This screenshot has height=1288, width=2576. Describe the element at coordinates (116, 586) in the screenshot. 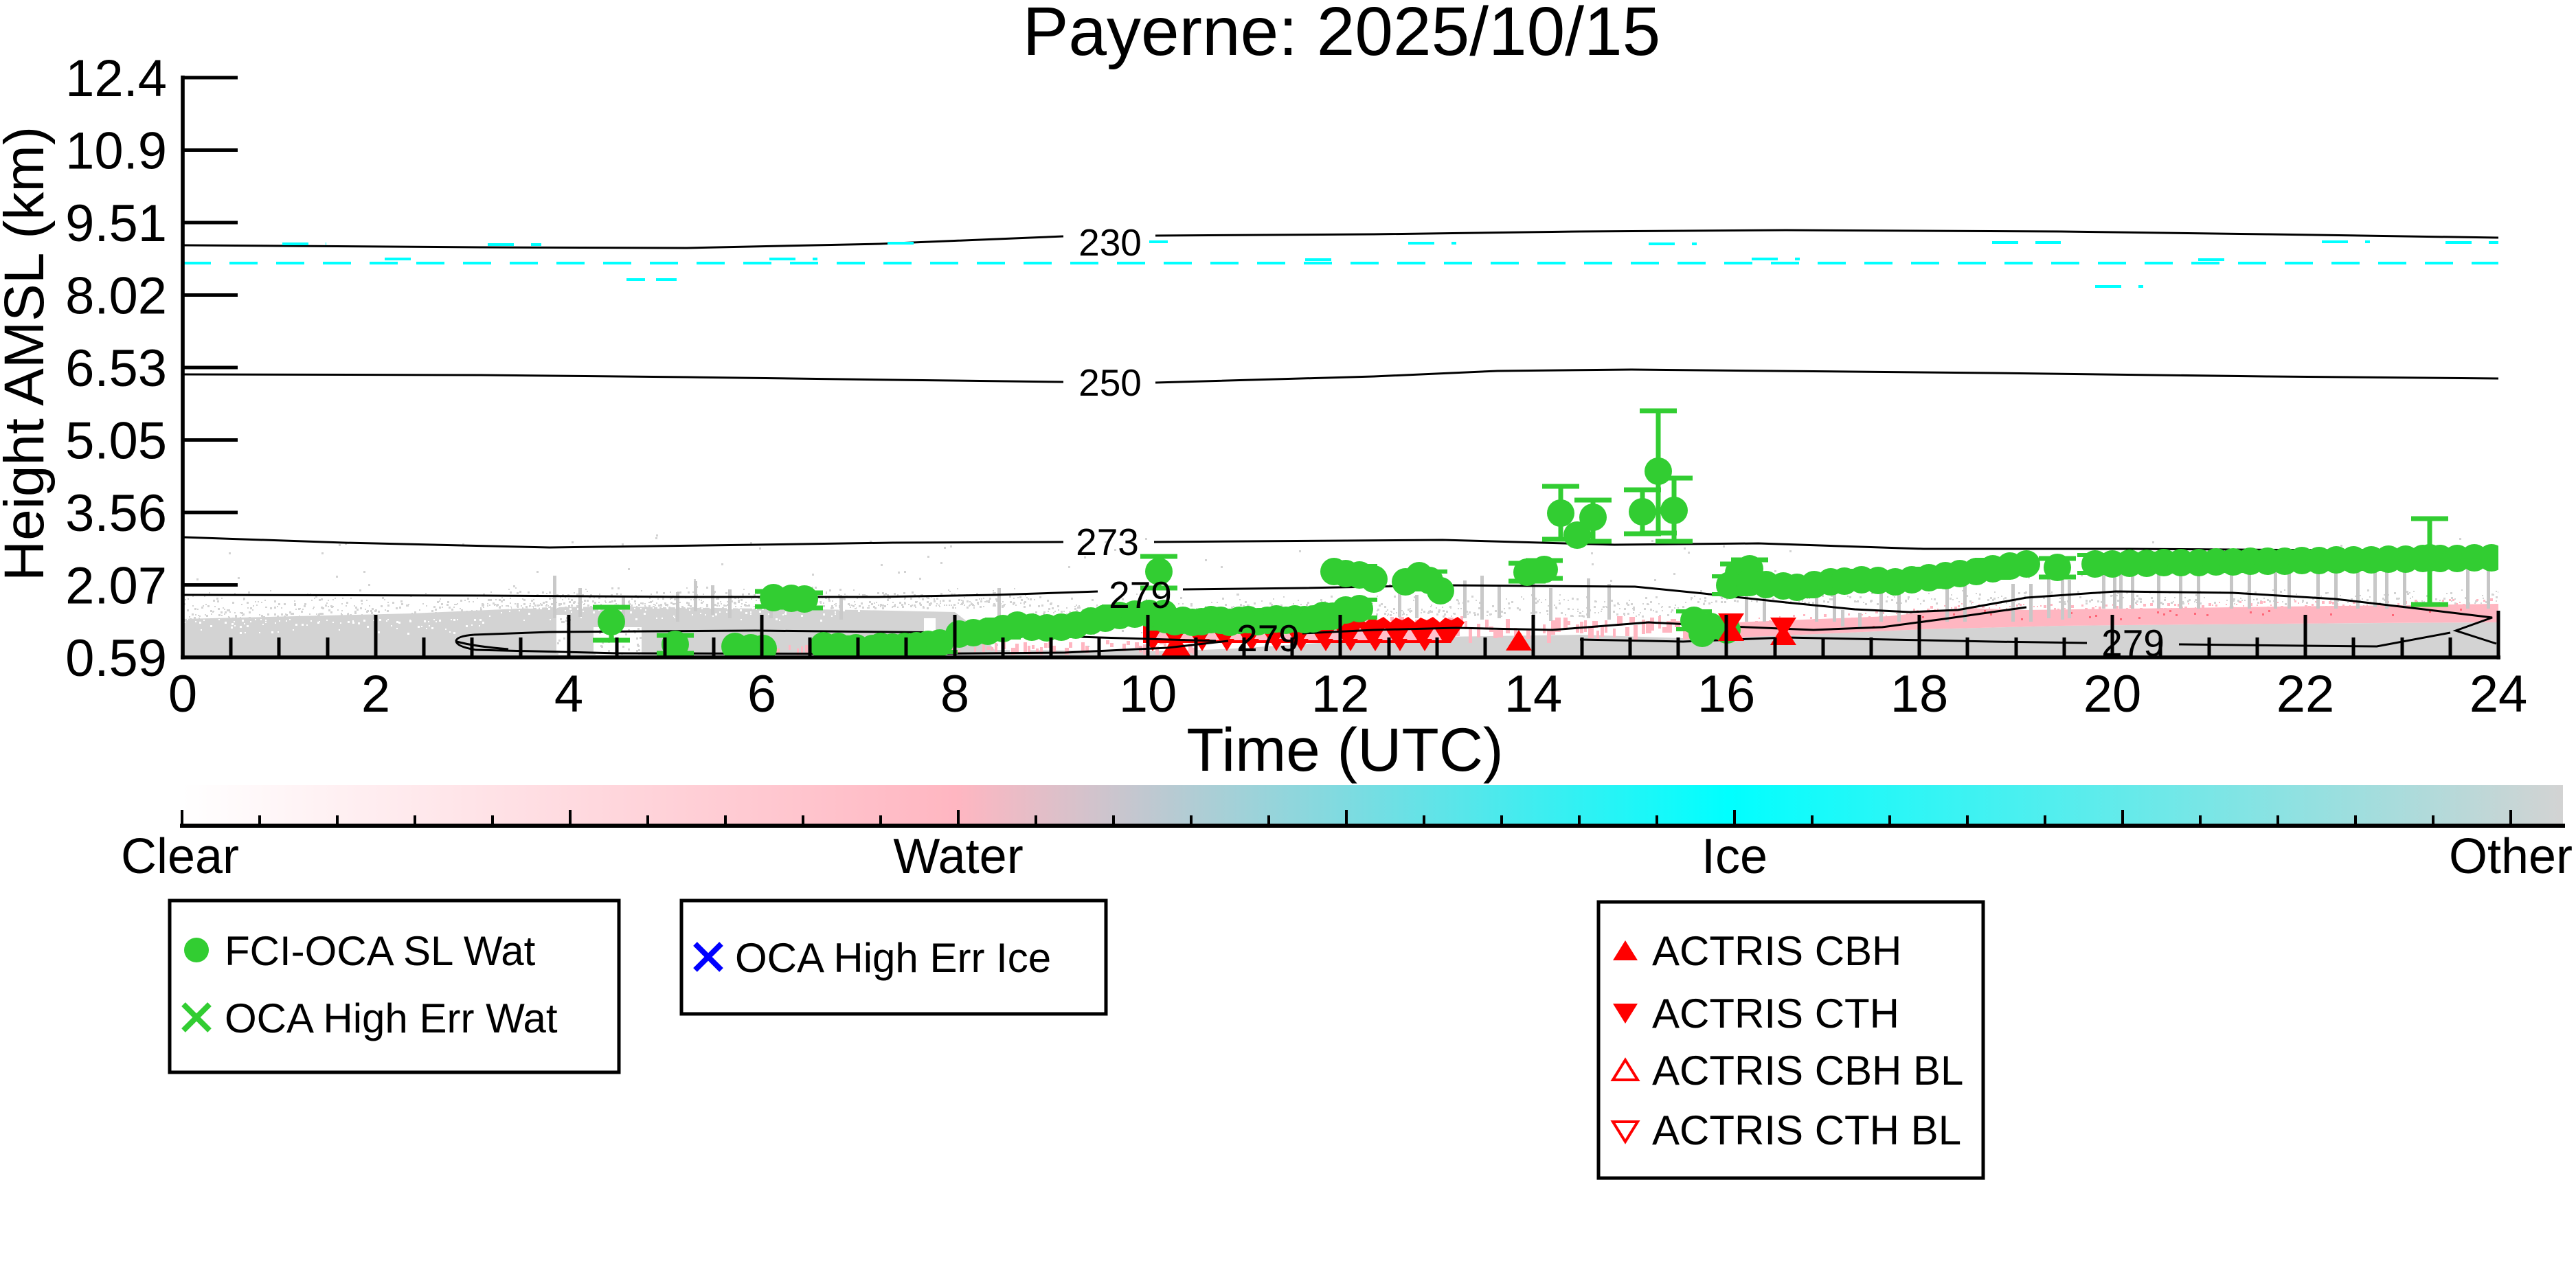

I see `svg-text: 2.07` at that location.